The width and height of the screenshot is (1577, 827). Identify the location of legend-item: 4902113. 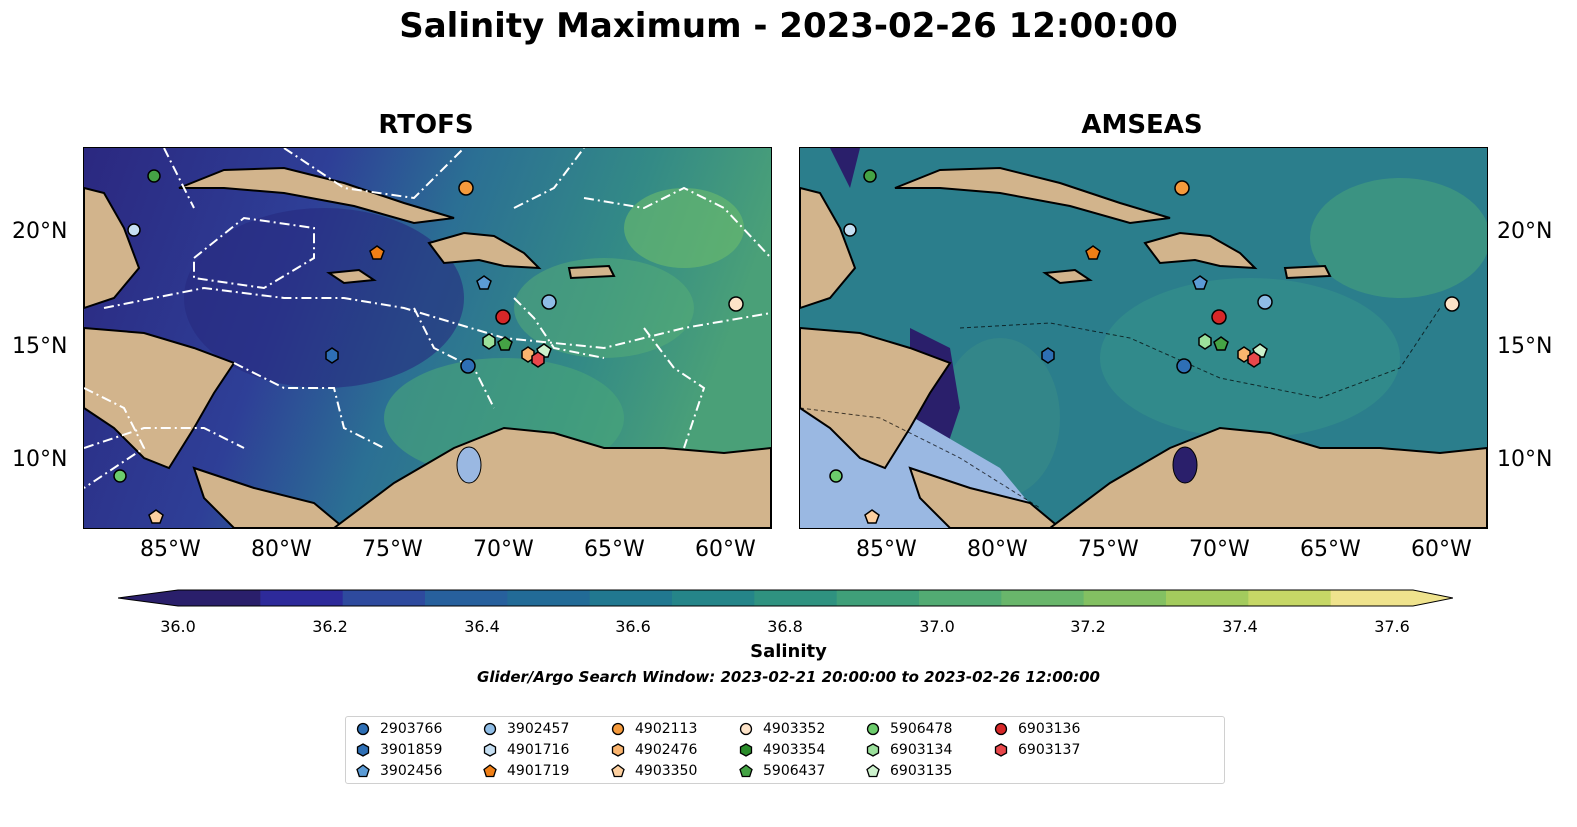
(654, 729).